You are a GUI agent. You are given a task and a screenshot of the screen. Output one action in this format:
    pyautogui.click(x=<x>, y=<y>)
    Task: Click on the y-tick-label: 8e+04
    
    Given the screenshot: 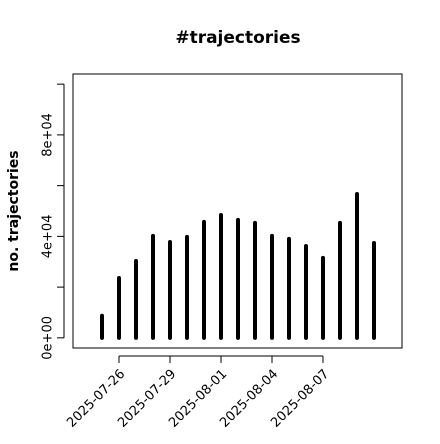 What is the action you would take?
    pyautogui.click(x=48, y=135)
    